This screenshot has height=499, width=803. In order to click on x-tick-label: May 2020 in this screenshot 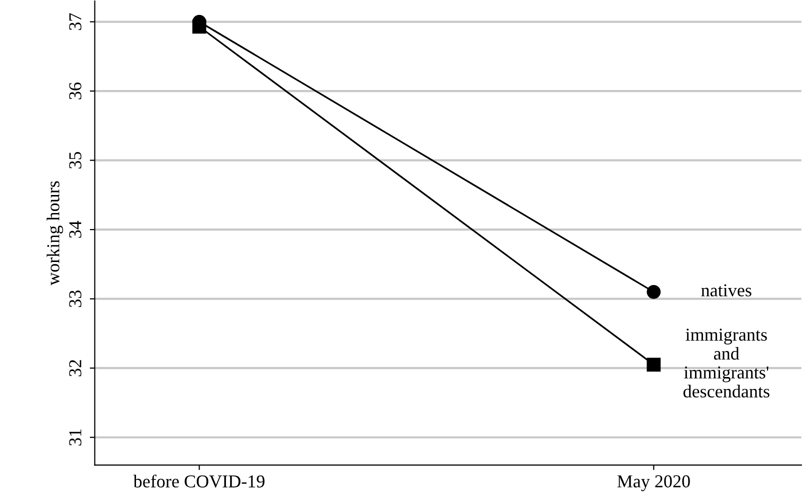, I will do `click(653, 483)`.